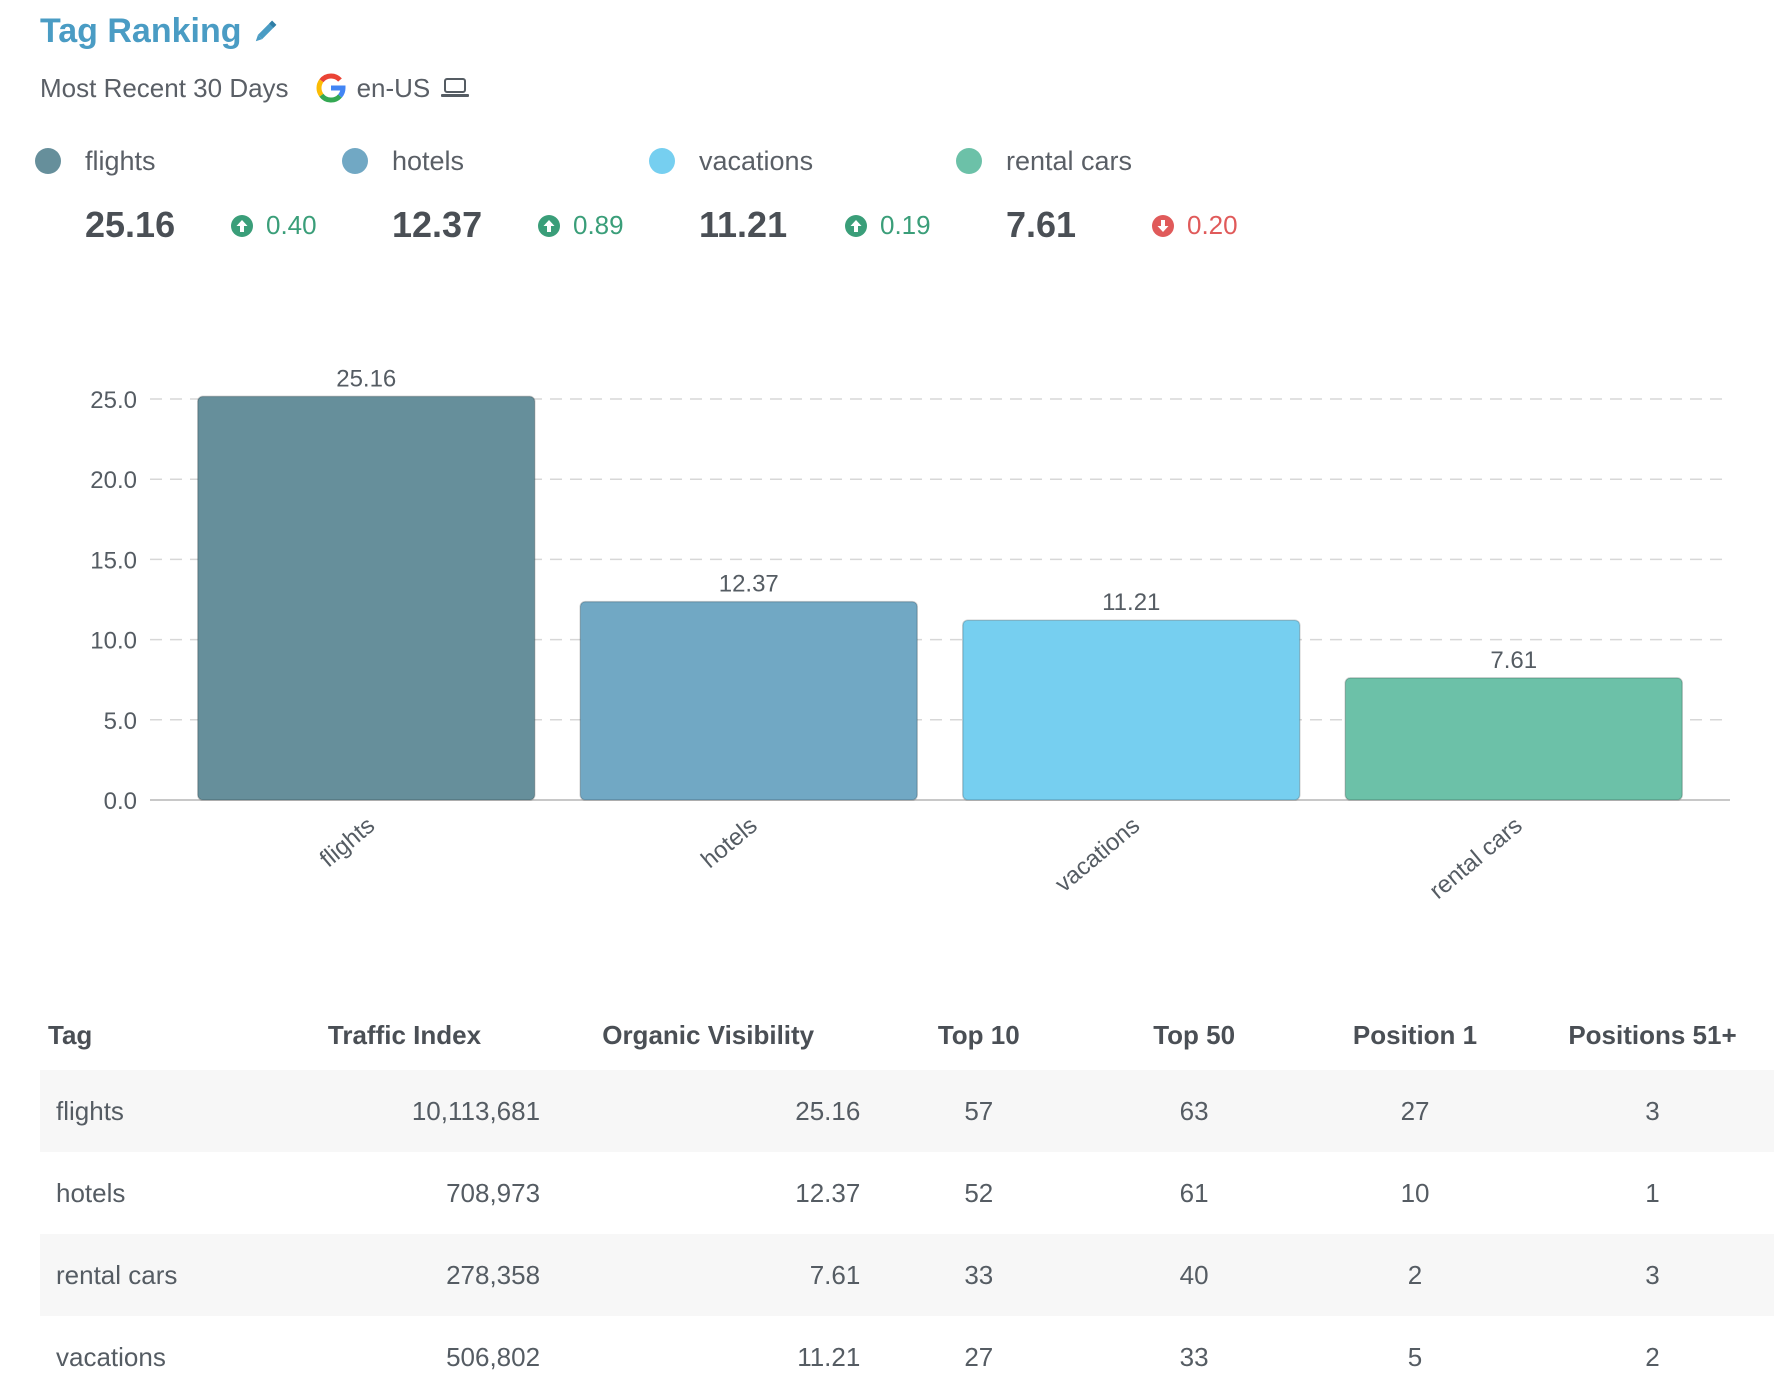  I want to click on legend-item-hotels: hotels 12.37 0.89, so click(512, 200).